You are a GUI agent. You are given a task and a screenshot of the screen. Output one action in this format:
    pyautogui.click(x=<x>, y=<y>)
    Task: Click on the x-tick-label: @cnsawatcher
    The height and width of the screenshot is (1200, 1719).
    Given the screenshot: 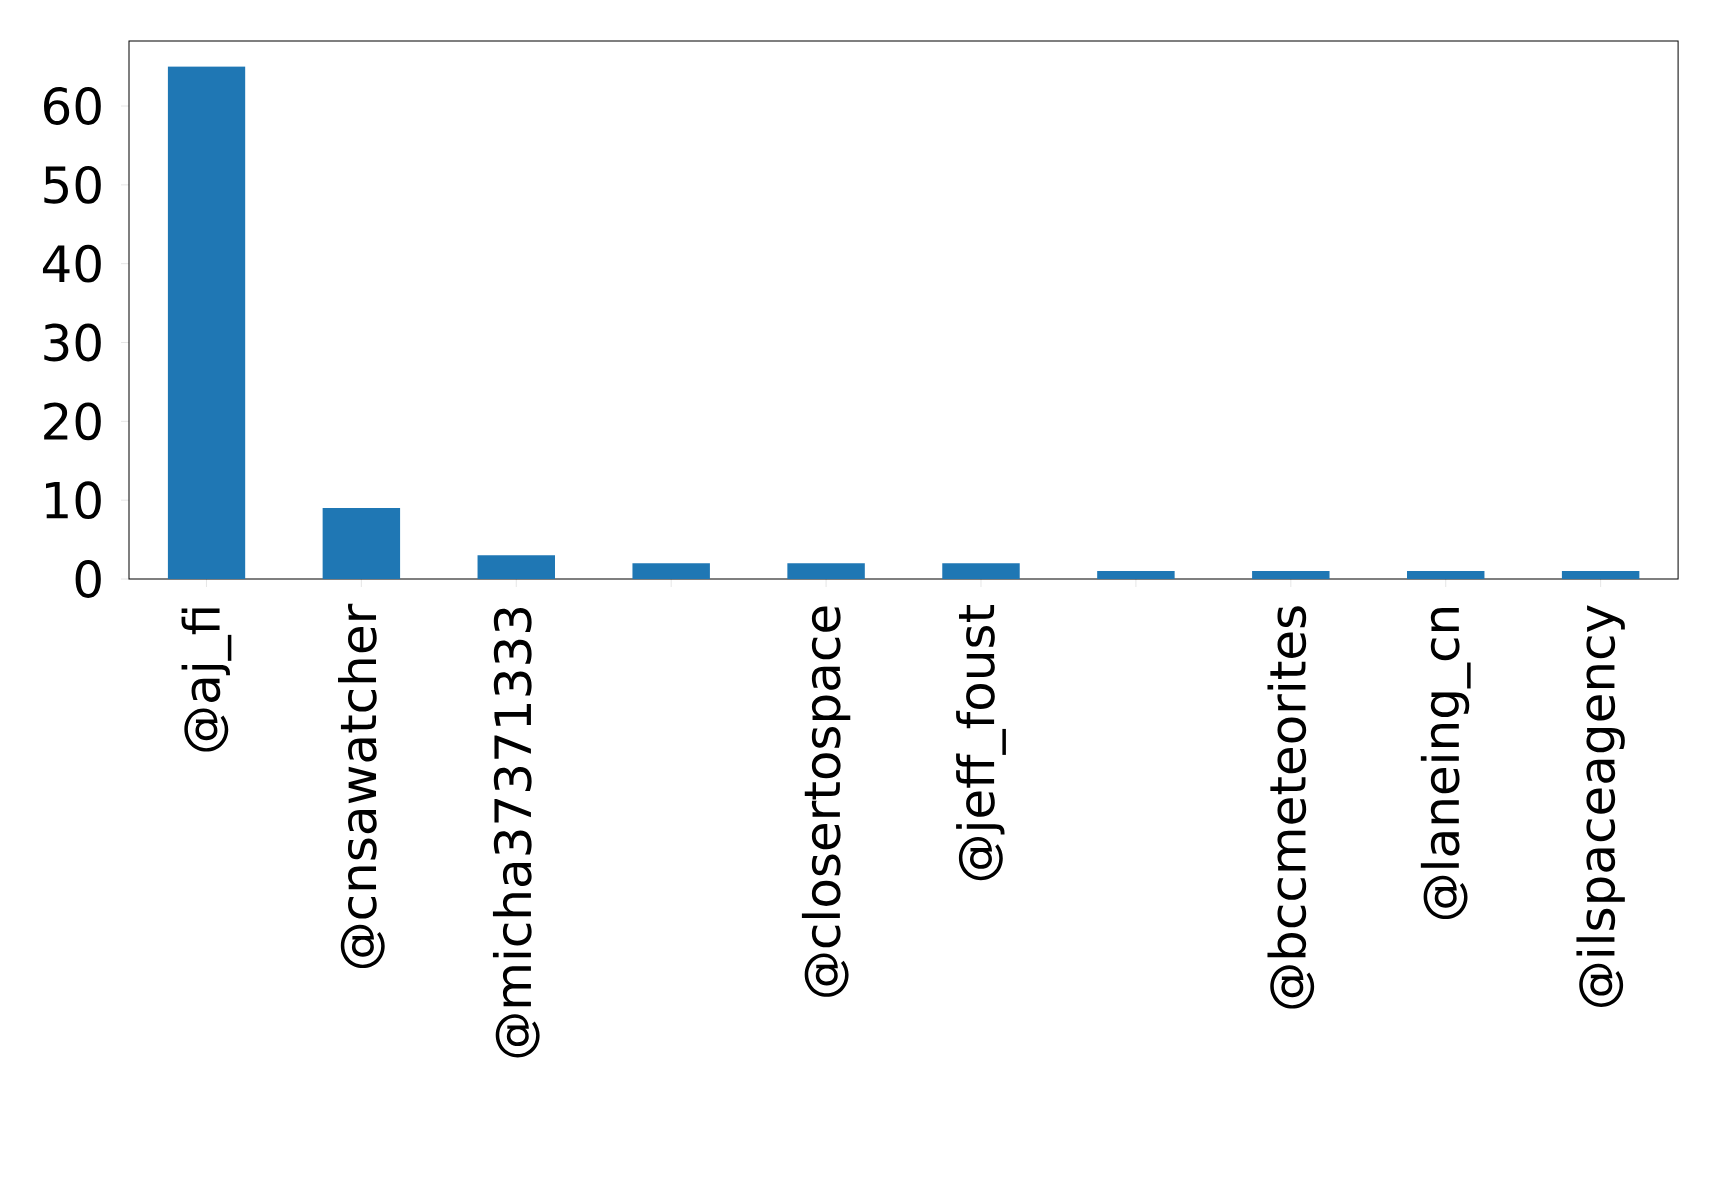 What is the action you would take?
    pyautogui.click(x=361, y=786)
    